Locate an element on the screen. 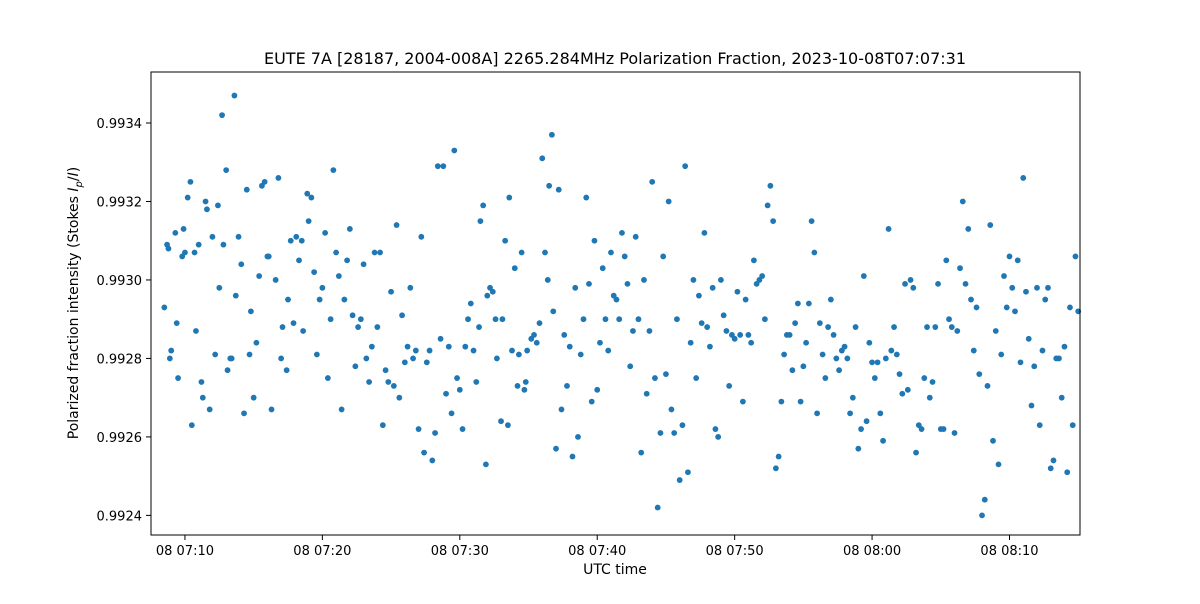 This screenshot has height=604, width=1200. x-tick-label: 08 07:40 is located at coordinates (597, 551).